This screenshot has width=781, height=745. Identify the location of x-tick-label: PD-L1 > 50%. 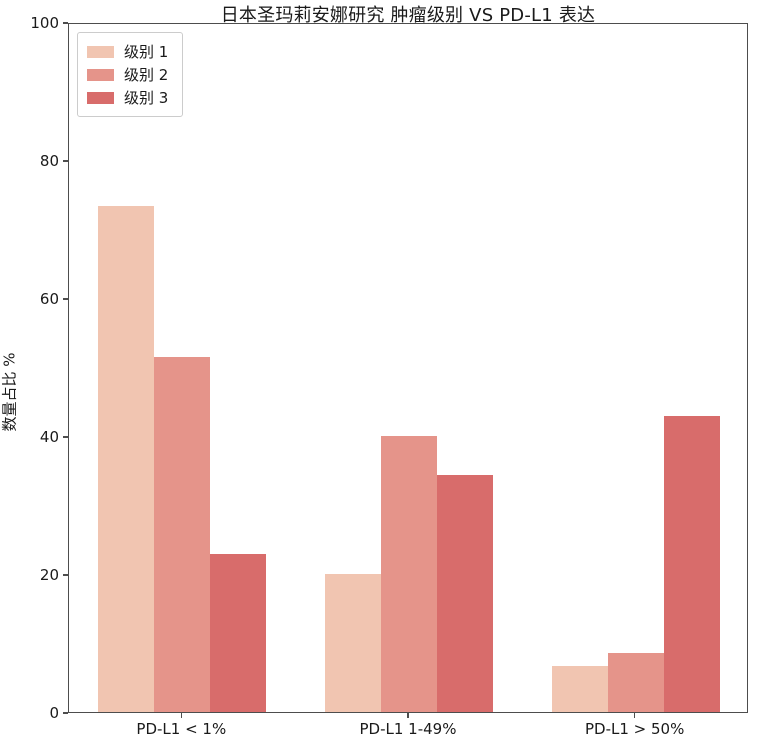
(634, 729).